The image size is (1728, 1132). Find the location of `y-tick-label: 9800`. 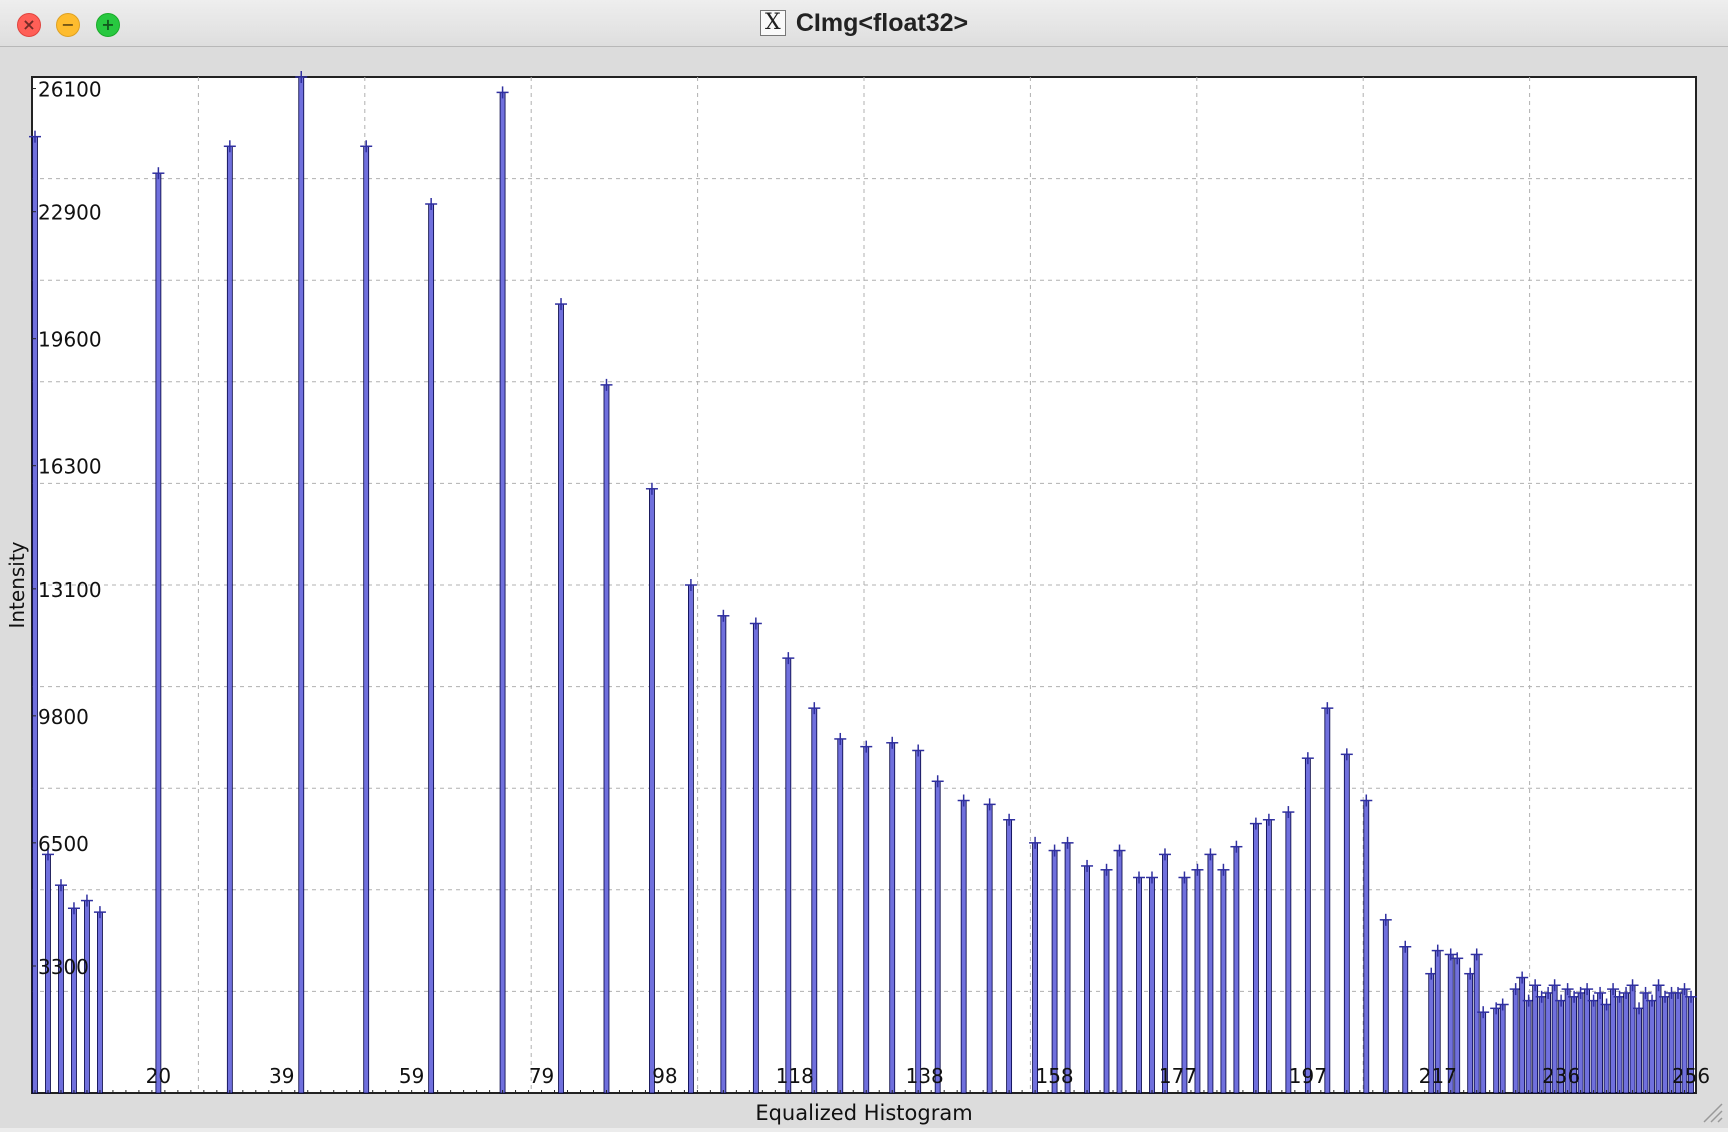

y-tick-label: 9800 is located at coordinates (63, 717).